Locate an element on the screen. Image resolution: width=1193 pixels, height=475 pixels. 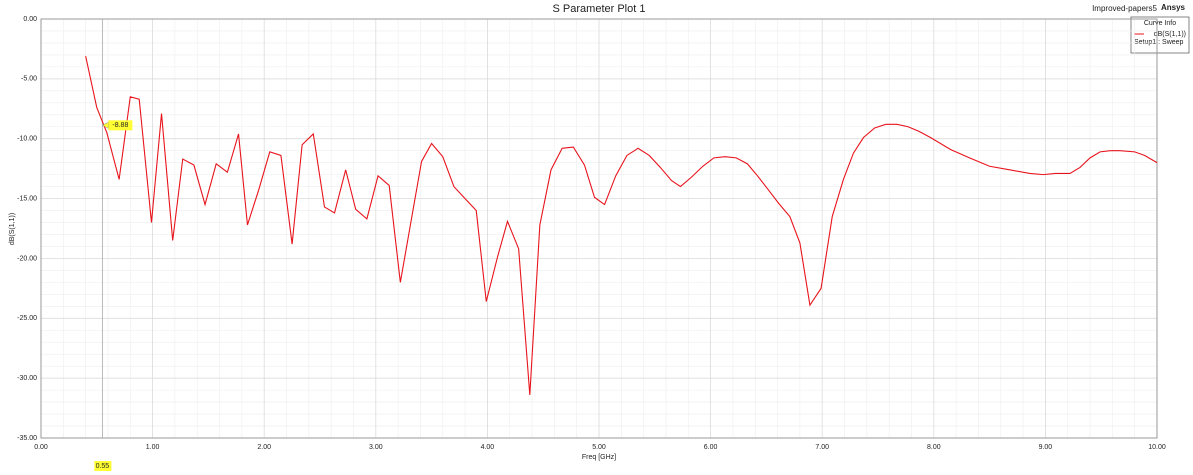
legend-title: Curve Info is located at coordinates (1160, 23).